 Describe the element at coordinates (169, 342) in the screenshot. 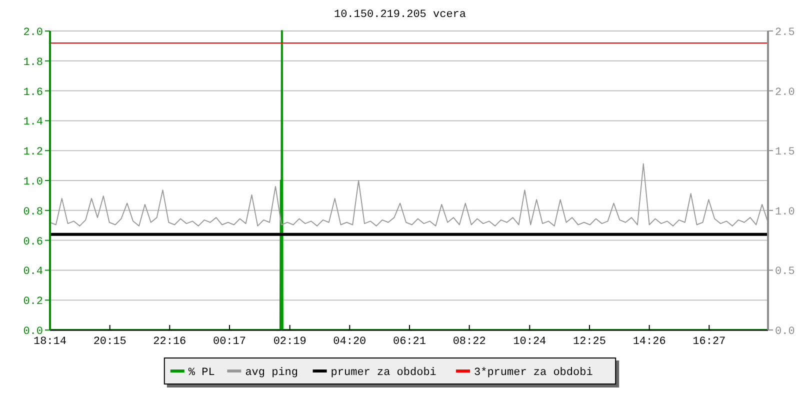

I see `x-tick-label: 22:16` at that location.